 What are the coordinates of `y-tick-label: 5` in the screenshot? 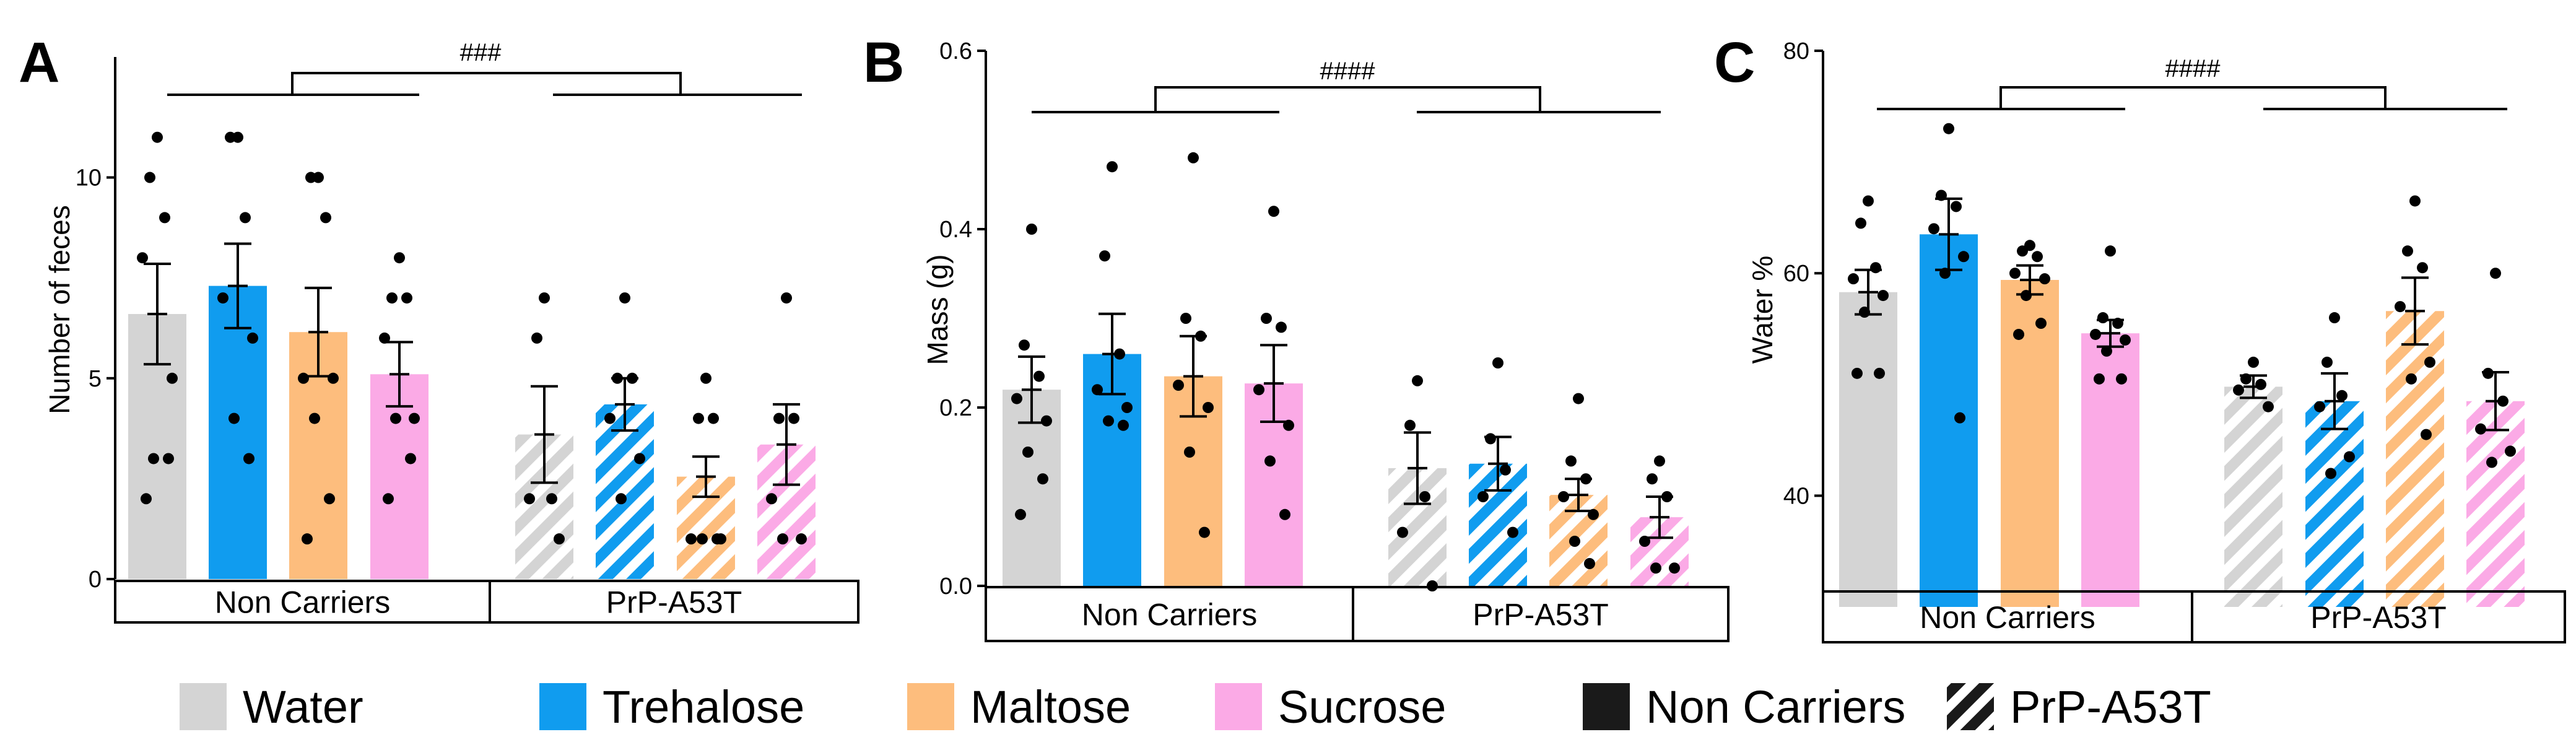 It's located at (95, 379).